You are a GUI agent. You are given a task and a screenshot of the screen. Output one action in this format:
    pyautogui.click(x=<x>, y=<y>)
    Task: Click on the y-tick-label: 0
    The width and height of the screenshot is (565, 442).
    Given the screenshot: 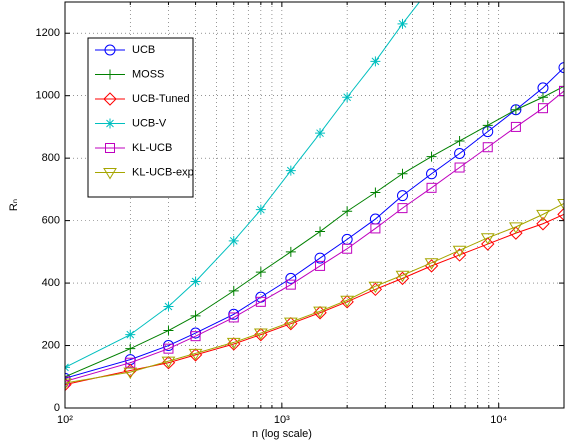 What is the action you would take?
    pyautogui.click(x=57, y=408)
    